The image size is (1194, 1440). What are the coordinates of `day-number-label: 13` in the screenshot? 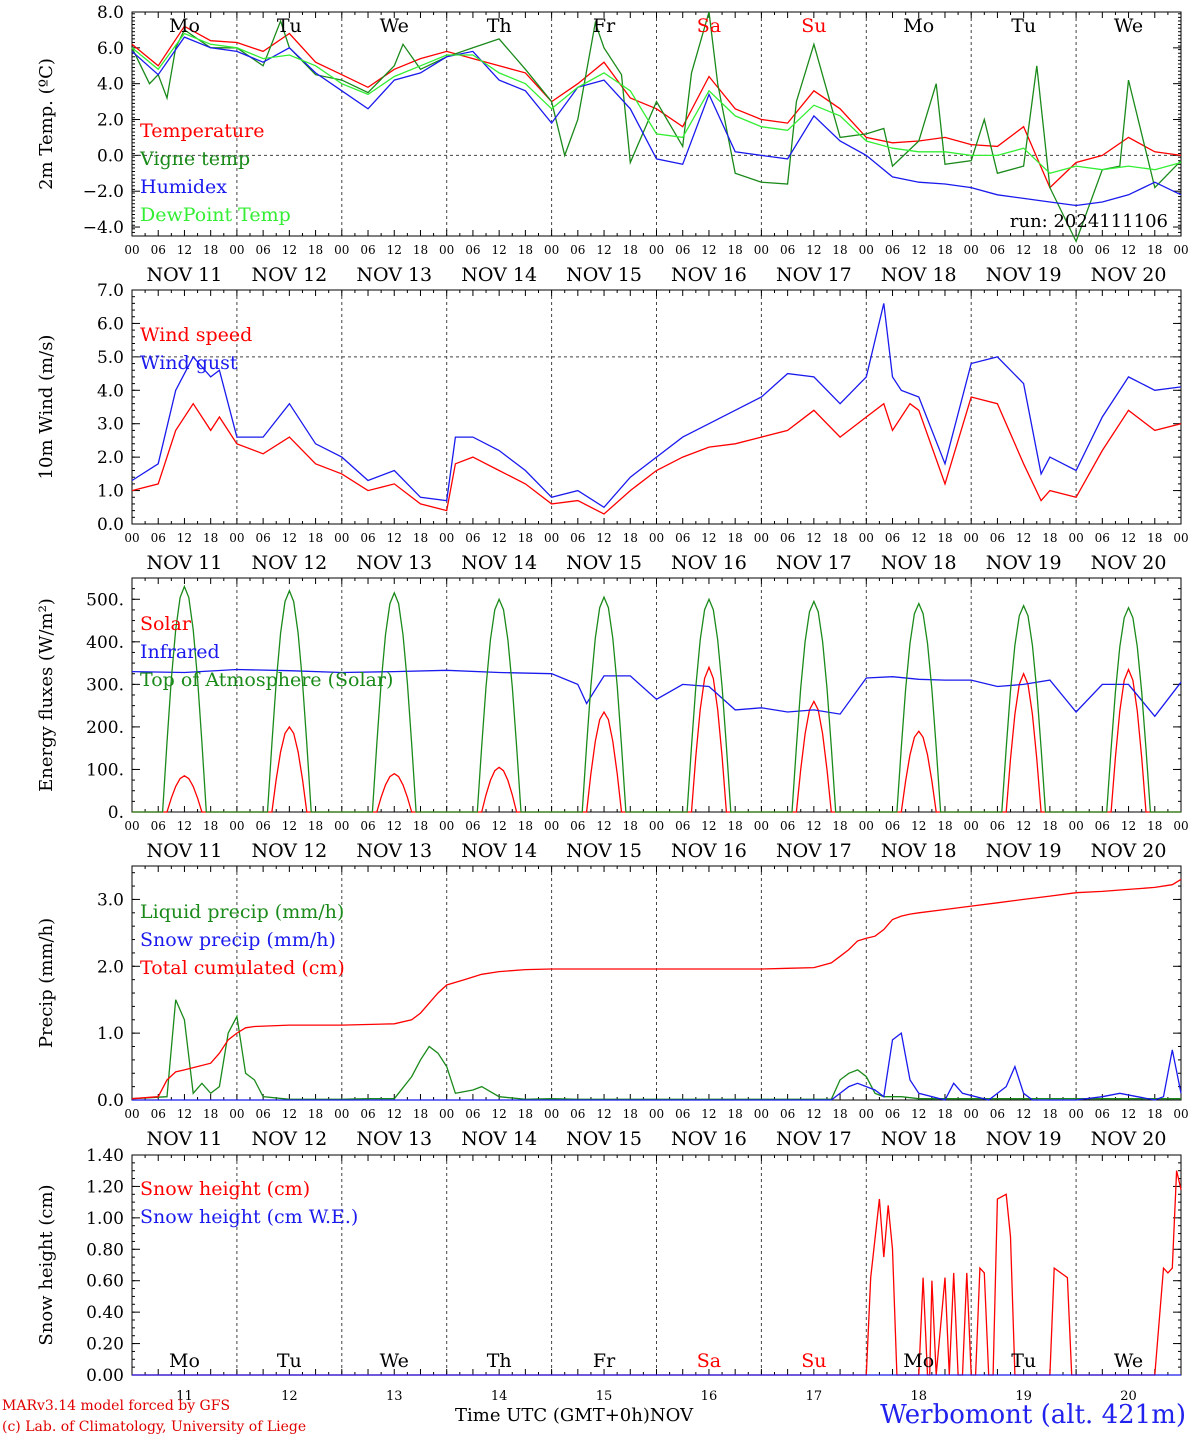 It's located at (394, 1396).